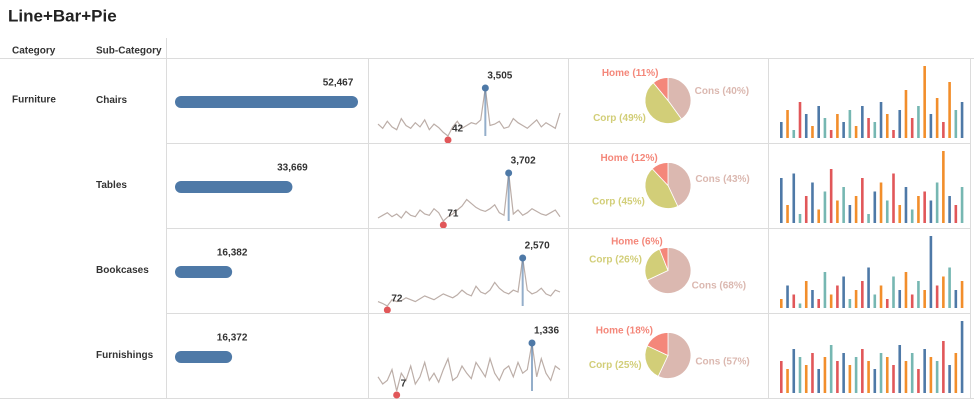  Describe the element at coordinates (499, 76) in the screenshot. I see `max-label: 3,505` at that location.